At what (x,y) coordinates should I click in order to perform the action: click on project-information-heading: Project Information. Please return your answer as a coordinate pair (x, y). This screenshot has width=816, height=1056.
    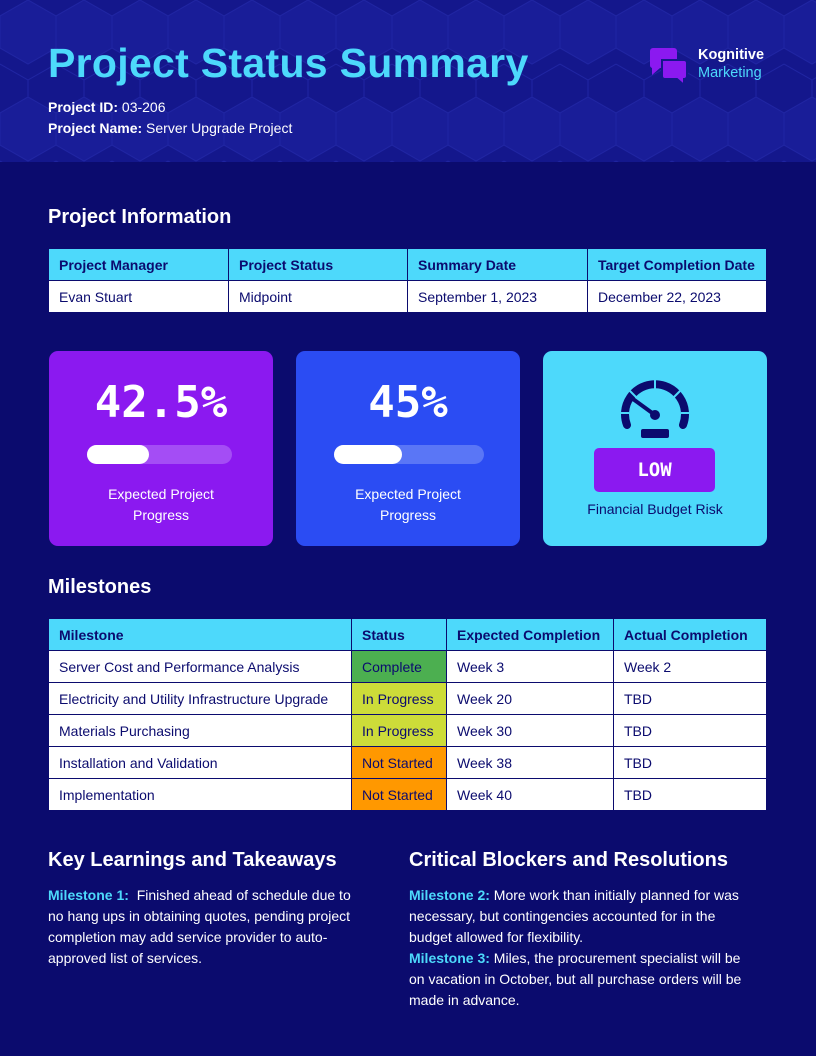
    Looking at the image, I should click on (140, 217).